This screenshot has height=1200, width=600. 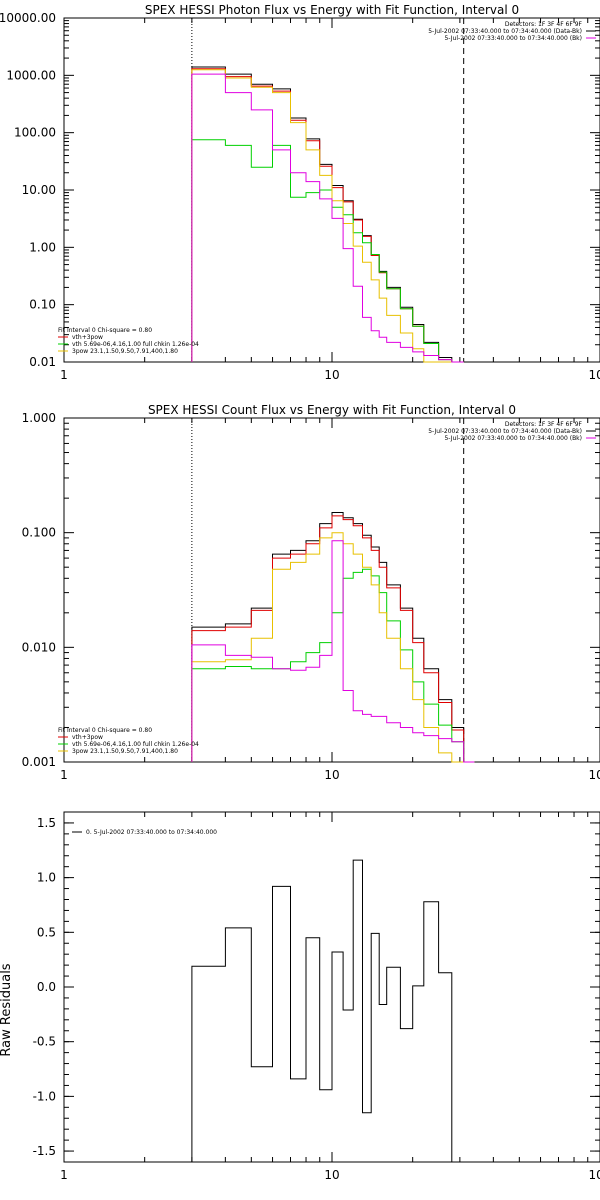 What do you see at coordinates (46, 987) in the screenshot?
I see `y-tick-label: 0.0` at bounding box center [46, 987].